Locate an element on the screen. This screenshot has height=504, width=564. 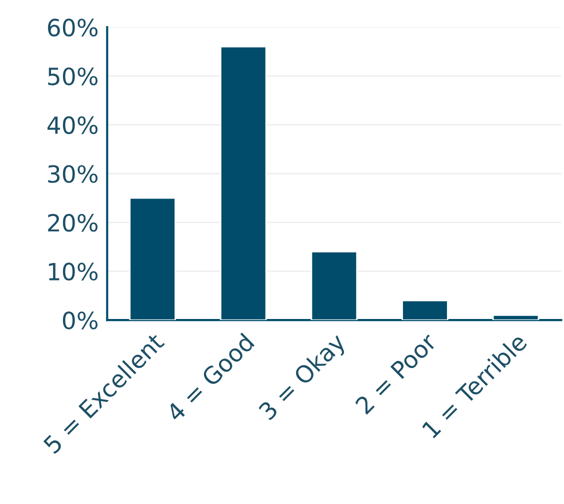
y-tick-label: 40% is located at coordinates (73, 125).